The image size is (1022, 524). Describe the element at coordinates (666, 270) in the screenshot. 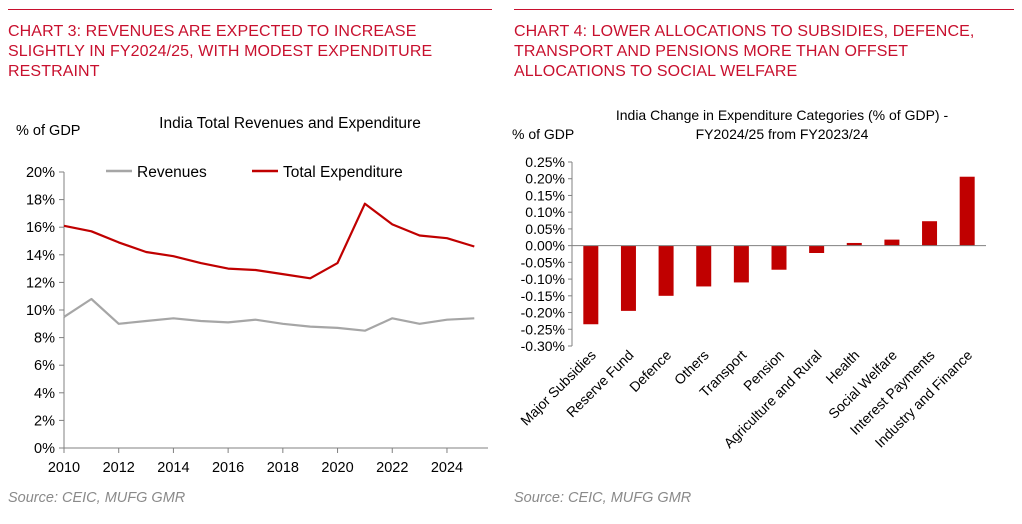

I see `bar-defence` at that location.